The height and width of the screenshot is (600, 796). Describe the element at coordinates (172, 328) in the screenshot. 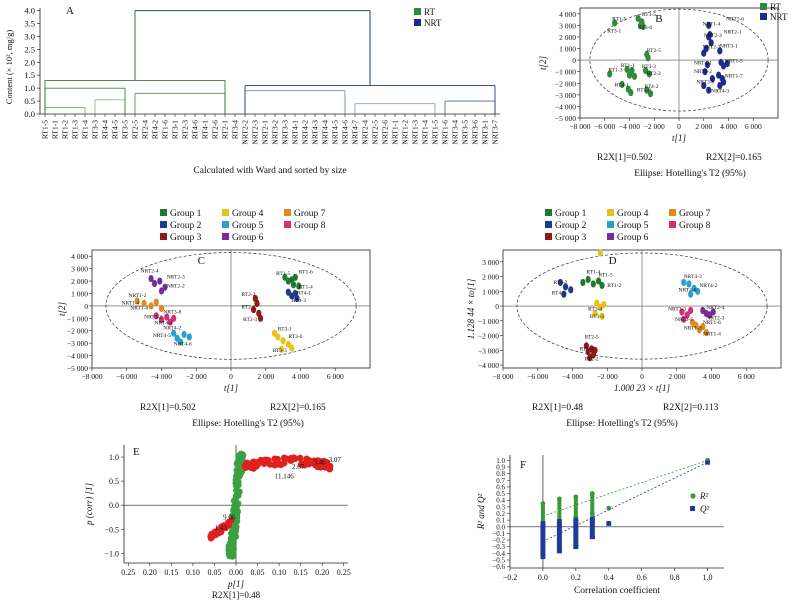

I see `point-label: NRT4-2` at that location.